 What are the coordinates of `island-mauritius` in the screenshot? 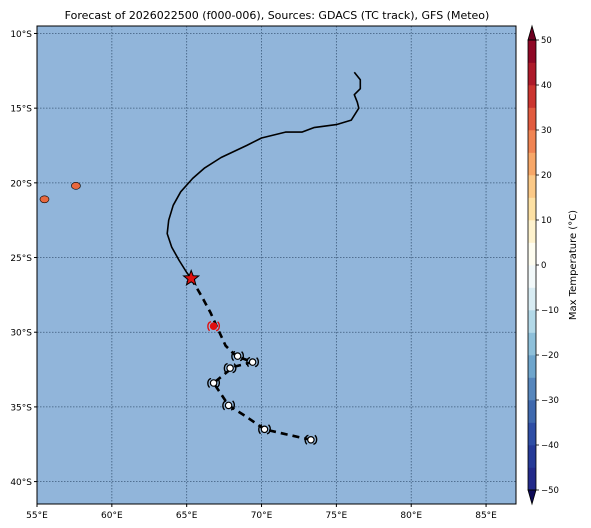 It's located at (76, 186).